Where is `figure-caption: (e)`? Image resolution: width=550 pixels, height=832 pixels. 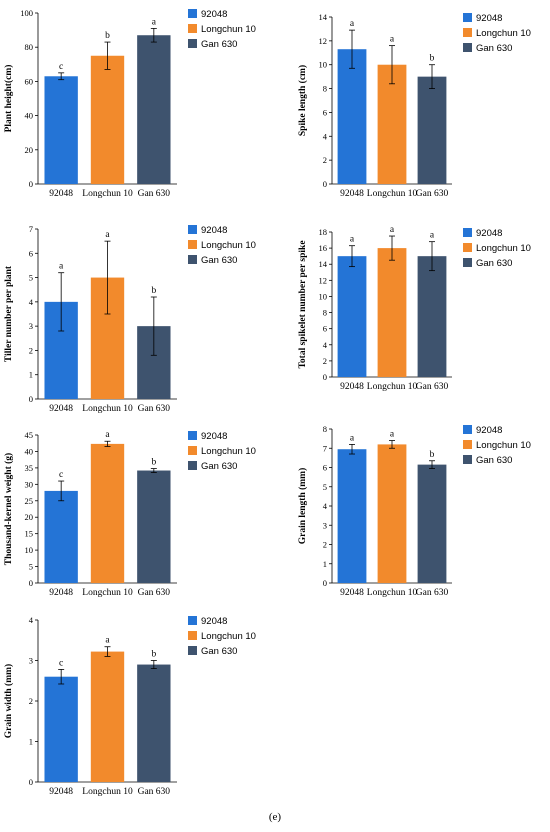
figure-caption: (e) is located at coordinates (275, 817).